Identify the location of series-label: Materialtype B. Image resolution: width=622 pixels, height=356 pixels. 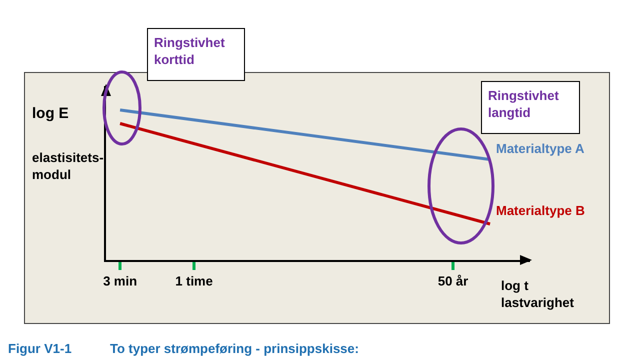
(540, 210).